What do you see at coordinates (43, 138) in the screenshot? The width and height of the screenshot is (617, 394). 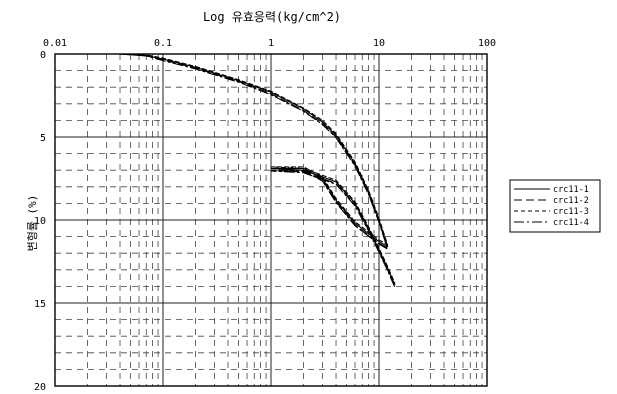 I see `y-tick-label: 5` at bounding box center [43, 138].